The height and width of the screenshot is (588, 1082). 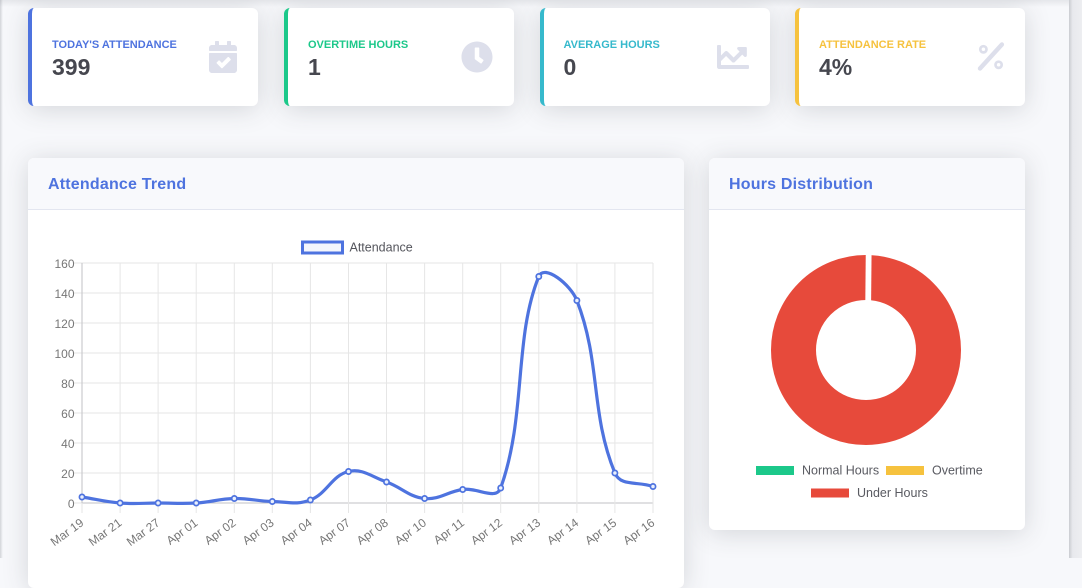 What do you see at coordinates (258, 531) in the screenshot?
I see `svg-text: Apr 03` at bounding box center [258, 531].